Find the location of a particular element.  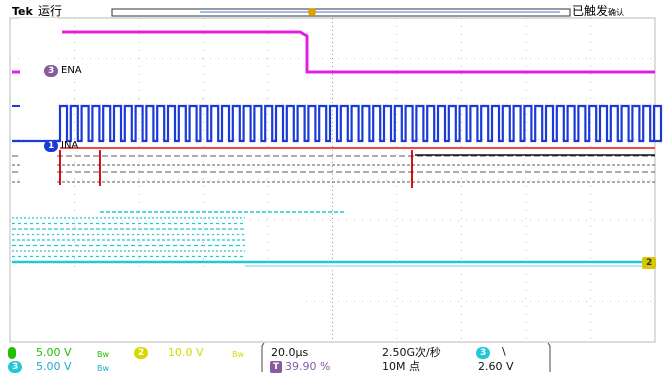

trigger-marker-icon is located at coordinates (312, 12).